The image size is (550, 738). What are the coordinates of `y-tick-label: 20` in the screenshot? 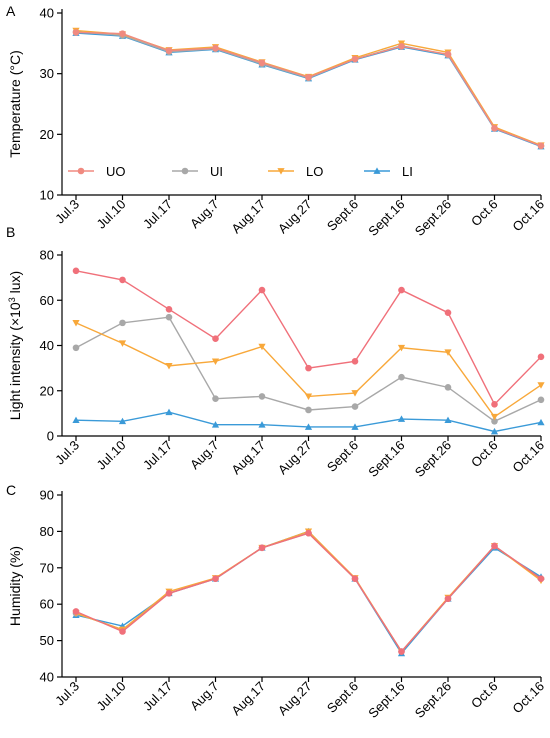 It's located at (47, 134).